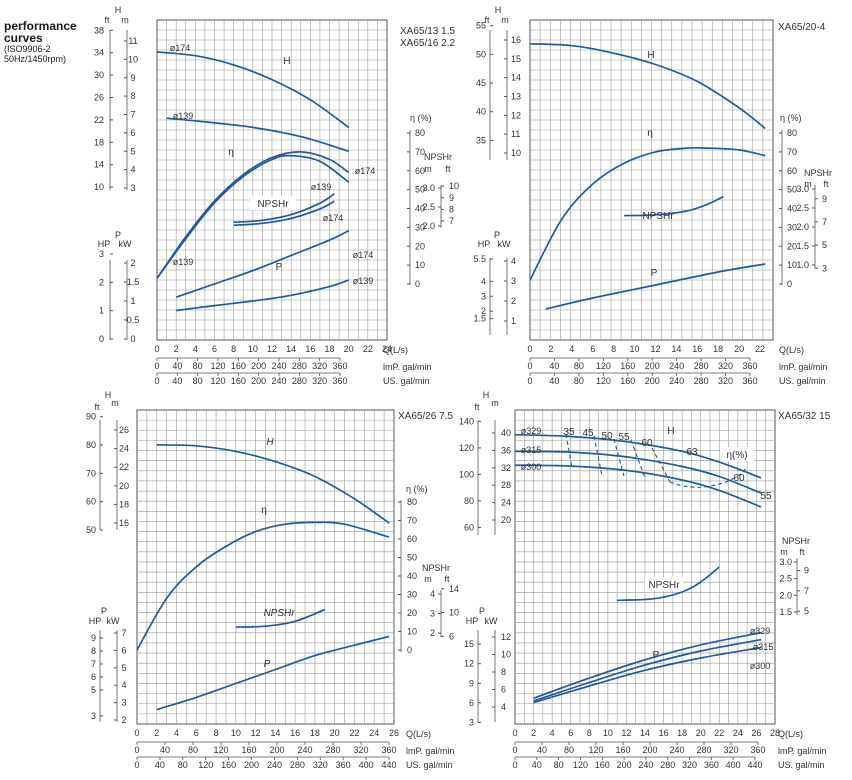  What do you see at coordinates (132, 115) in the screenshot?
I see `chart1-m-tick-label: 7` at bounding box center [132, 115].